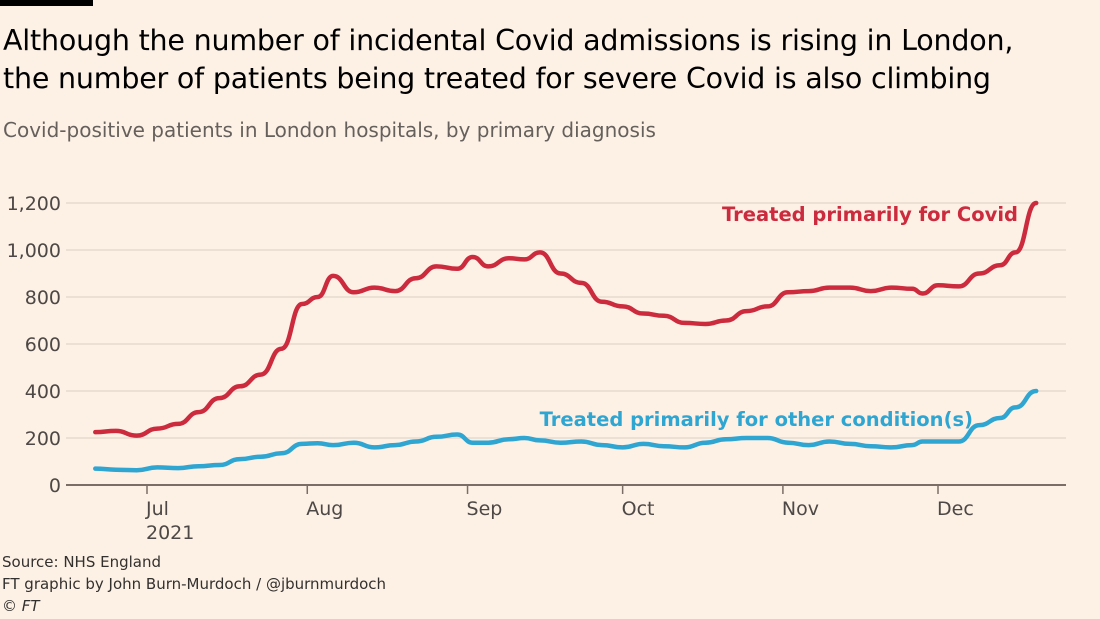 The image size is (1100, 619). I want to click on y-tick-label: 200, so click(43, 439).